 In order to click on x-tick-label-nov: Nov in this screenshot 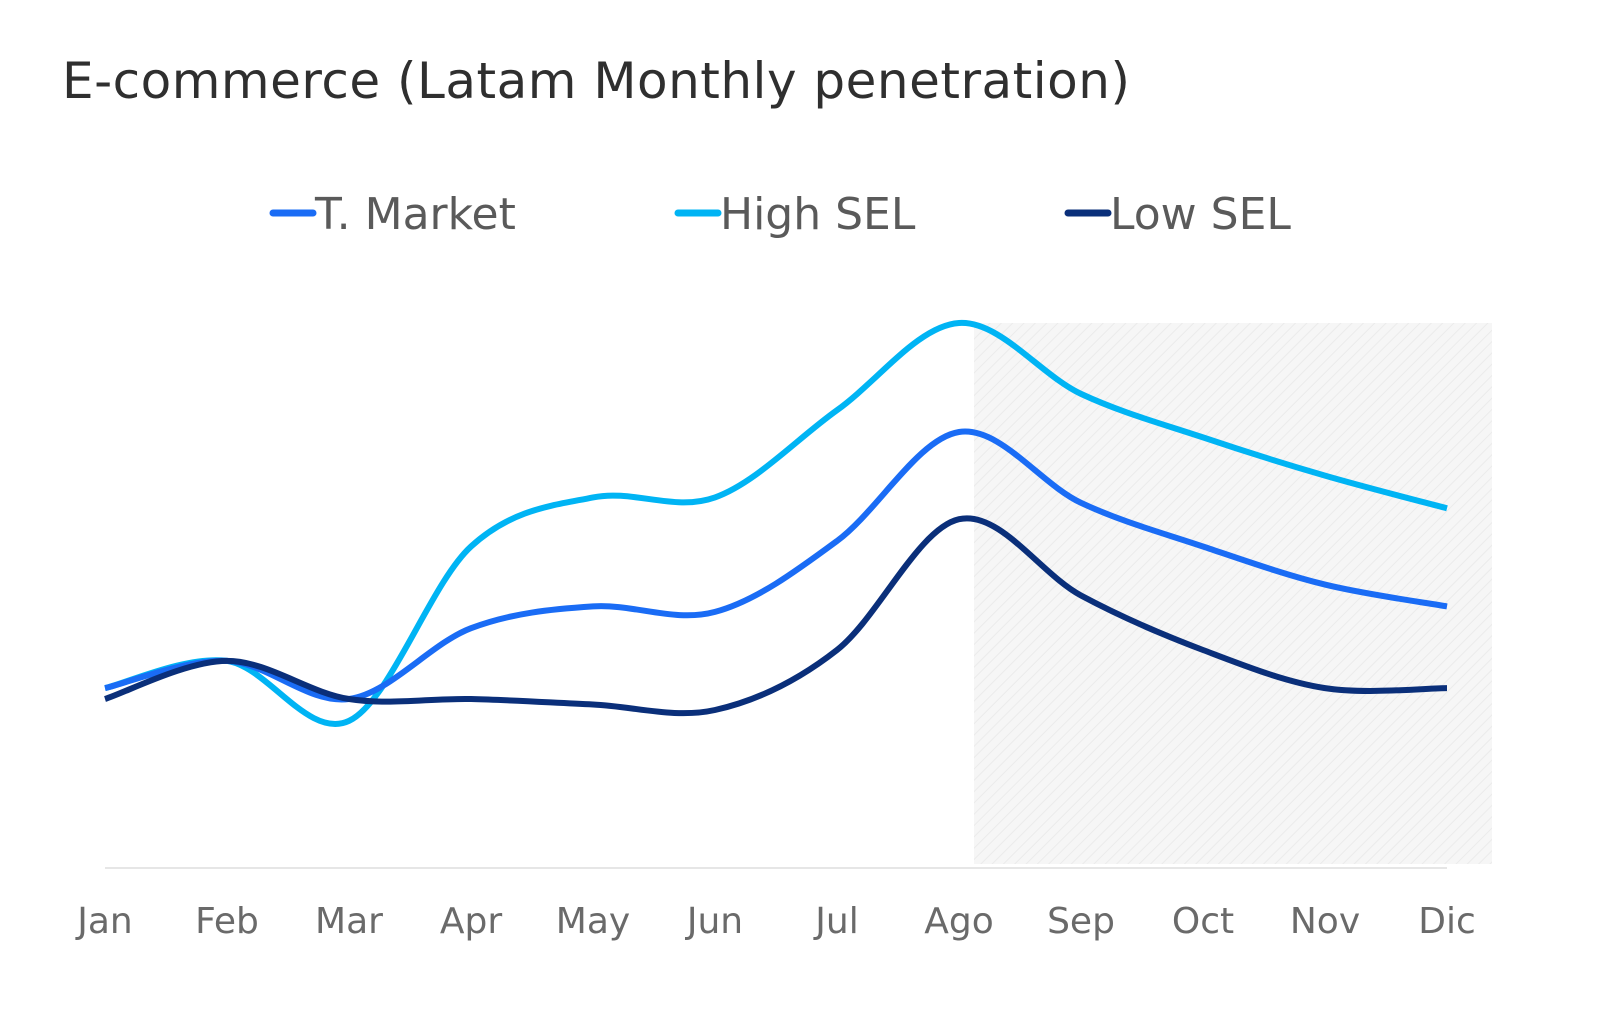, I will do `click(1325, 921)`.